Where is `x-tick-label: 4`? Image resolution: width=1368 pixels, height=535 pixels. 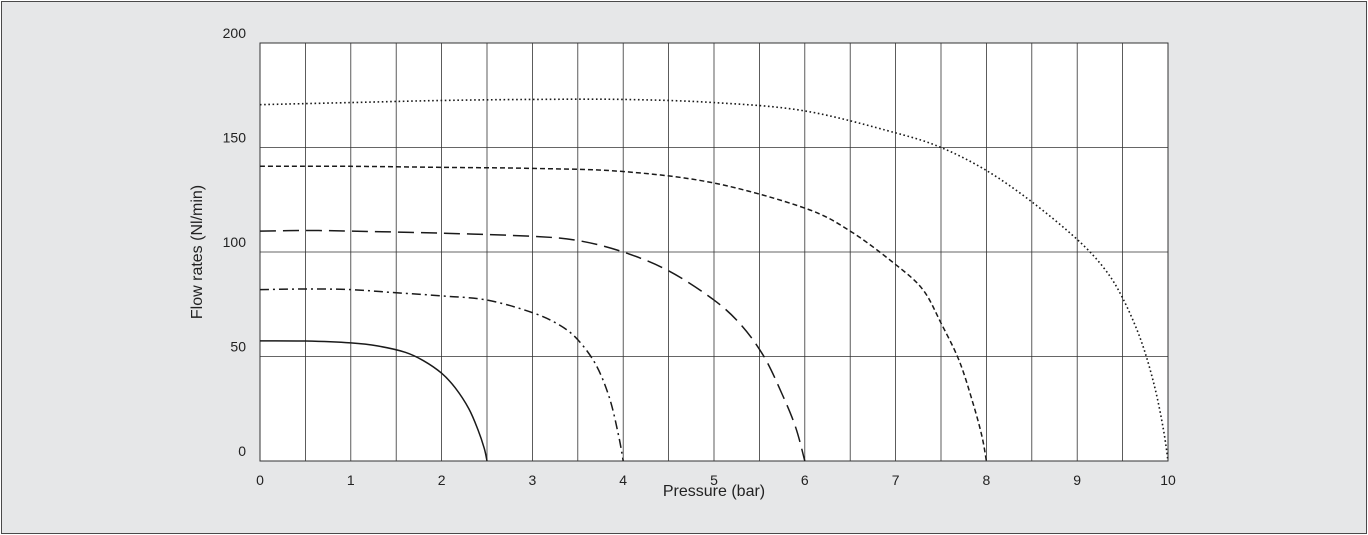 x-tick-label: 4 is located at coordinates (623, 480).